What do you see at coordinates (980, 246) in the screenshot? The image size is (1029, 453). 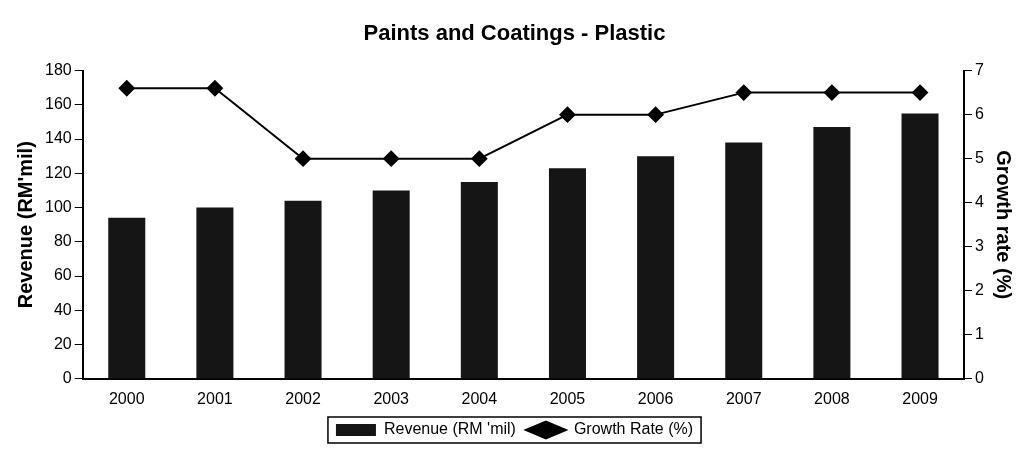 I see `y2-tick-label: 3` at bounding box center [980, 246].